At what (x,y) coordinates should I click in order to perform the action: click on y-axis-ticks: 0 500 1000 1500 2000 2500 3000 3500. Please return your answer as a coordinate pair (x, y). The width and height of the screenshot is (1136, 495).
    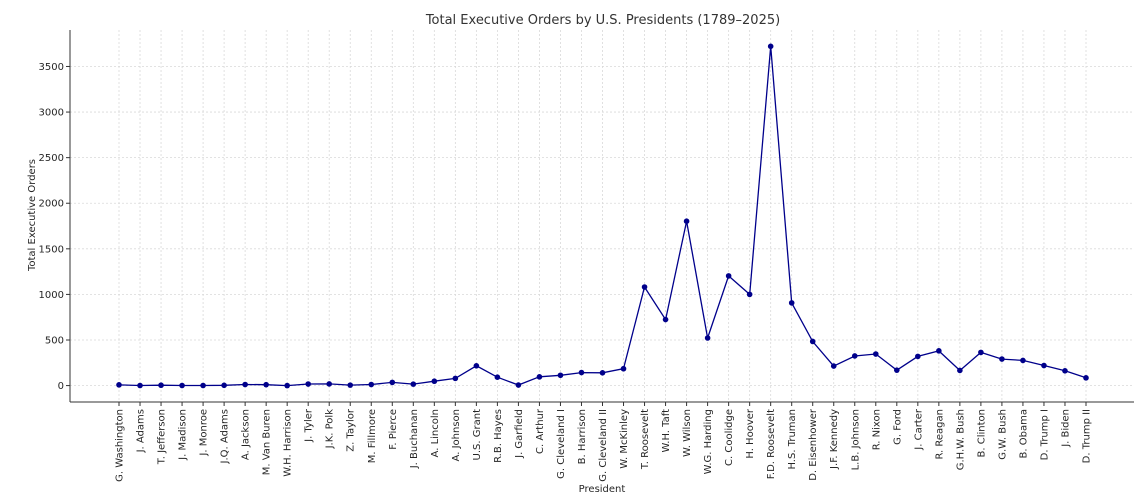
    Looking at the image, I should click on (54, 227).